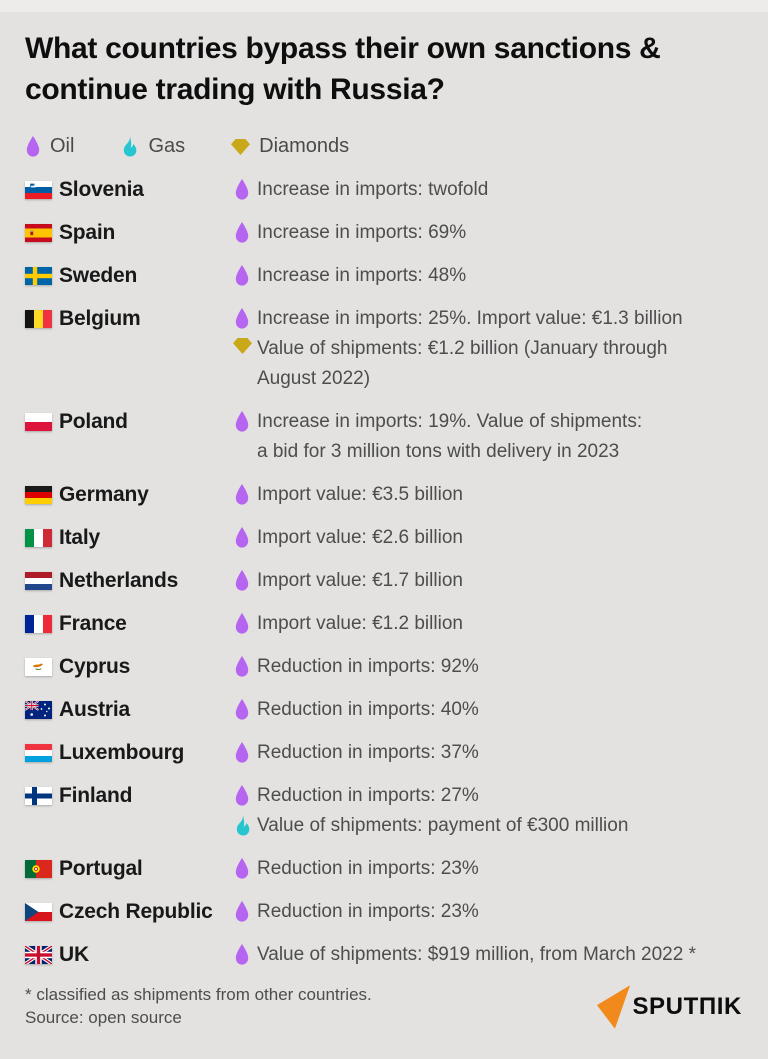  What do you see at coordinates (122, 752) in the screenshot?
I see `country-name: Luxembourg` at bounding box center [122, 752].